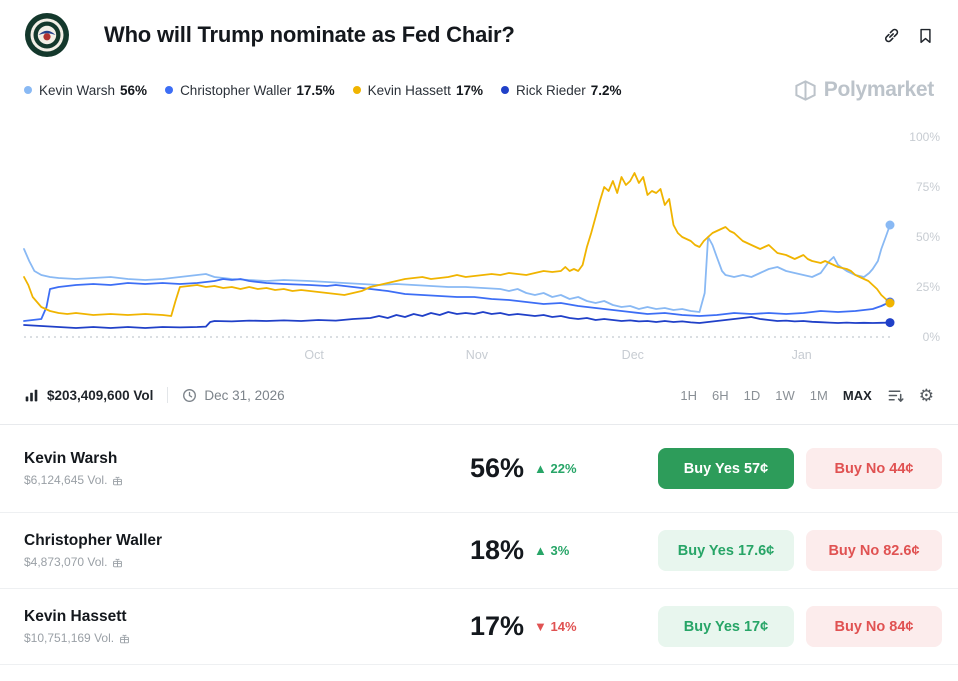 Image resolution: width=958 pixels, height=681 pixels. Describe the element at coordinates (632, 355) in the screenshot. I see `x-axis-tick: Dec` at that location.